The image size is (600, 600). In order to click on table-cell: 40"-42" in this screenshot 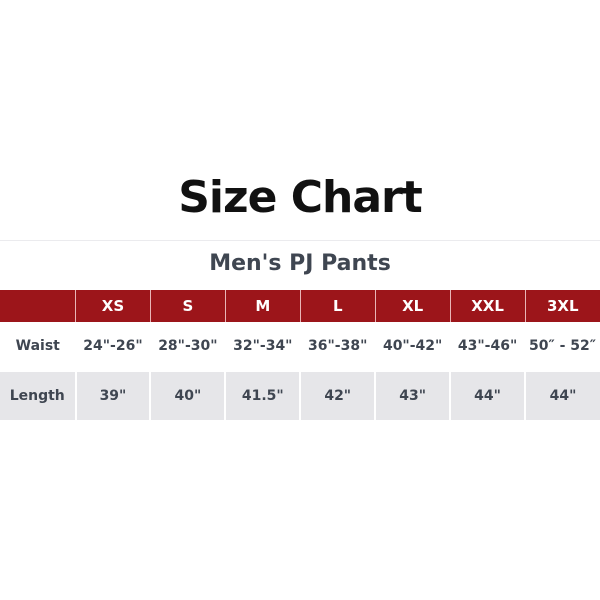, I will do `click(413, 346)`.